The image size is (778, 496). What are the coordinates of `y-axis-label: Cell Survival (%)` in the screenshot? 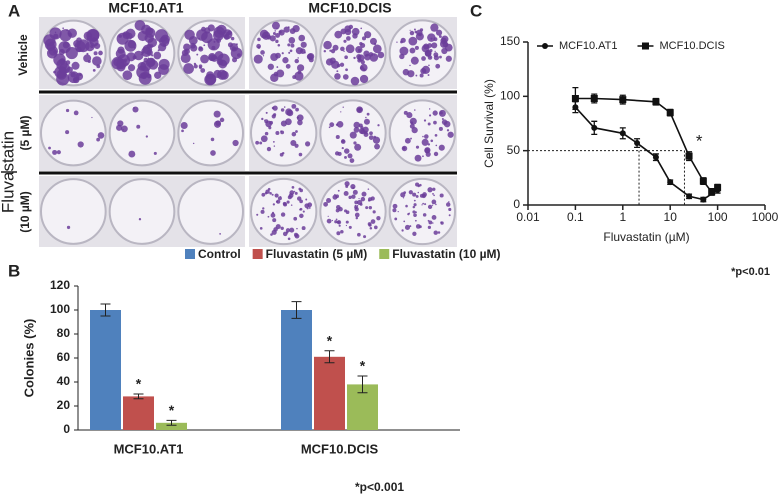 It's located at (489, 123).